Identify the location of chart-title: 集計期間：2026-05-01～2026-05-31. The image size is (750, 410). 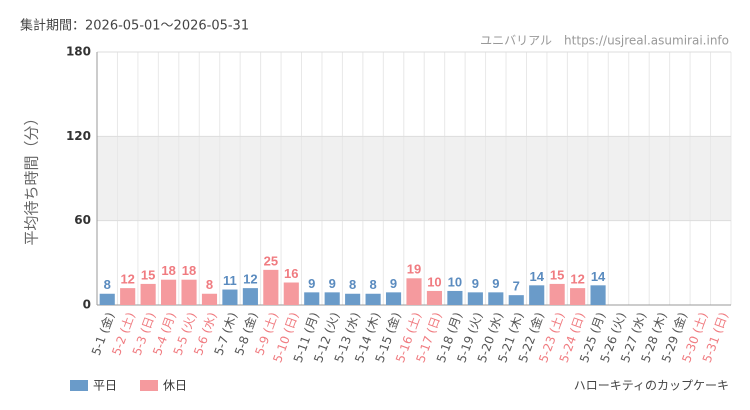
(134, 26).